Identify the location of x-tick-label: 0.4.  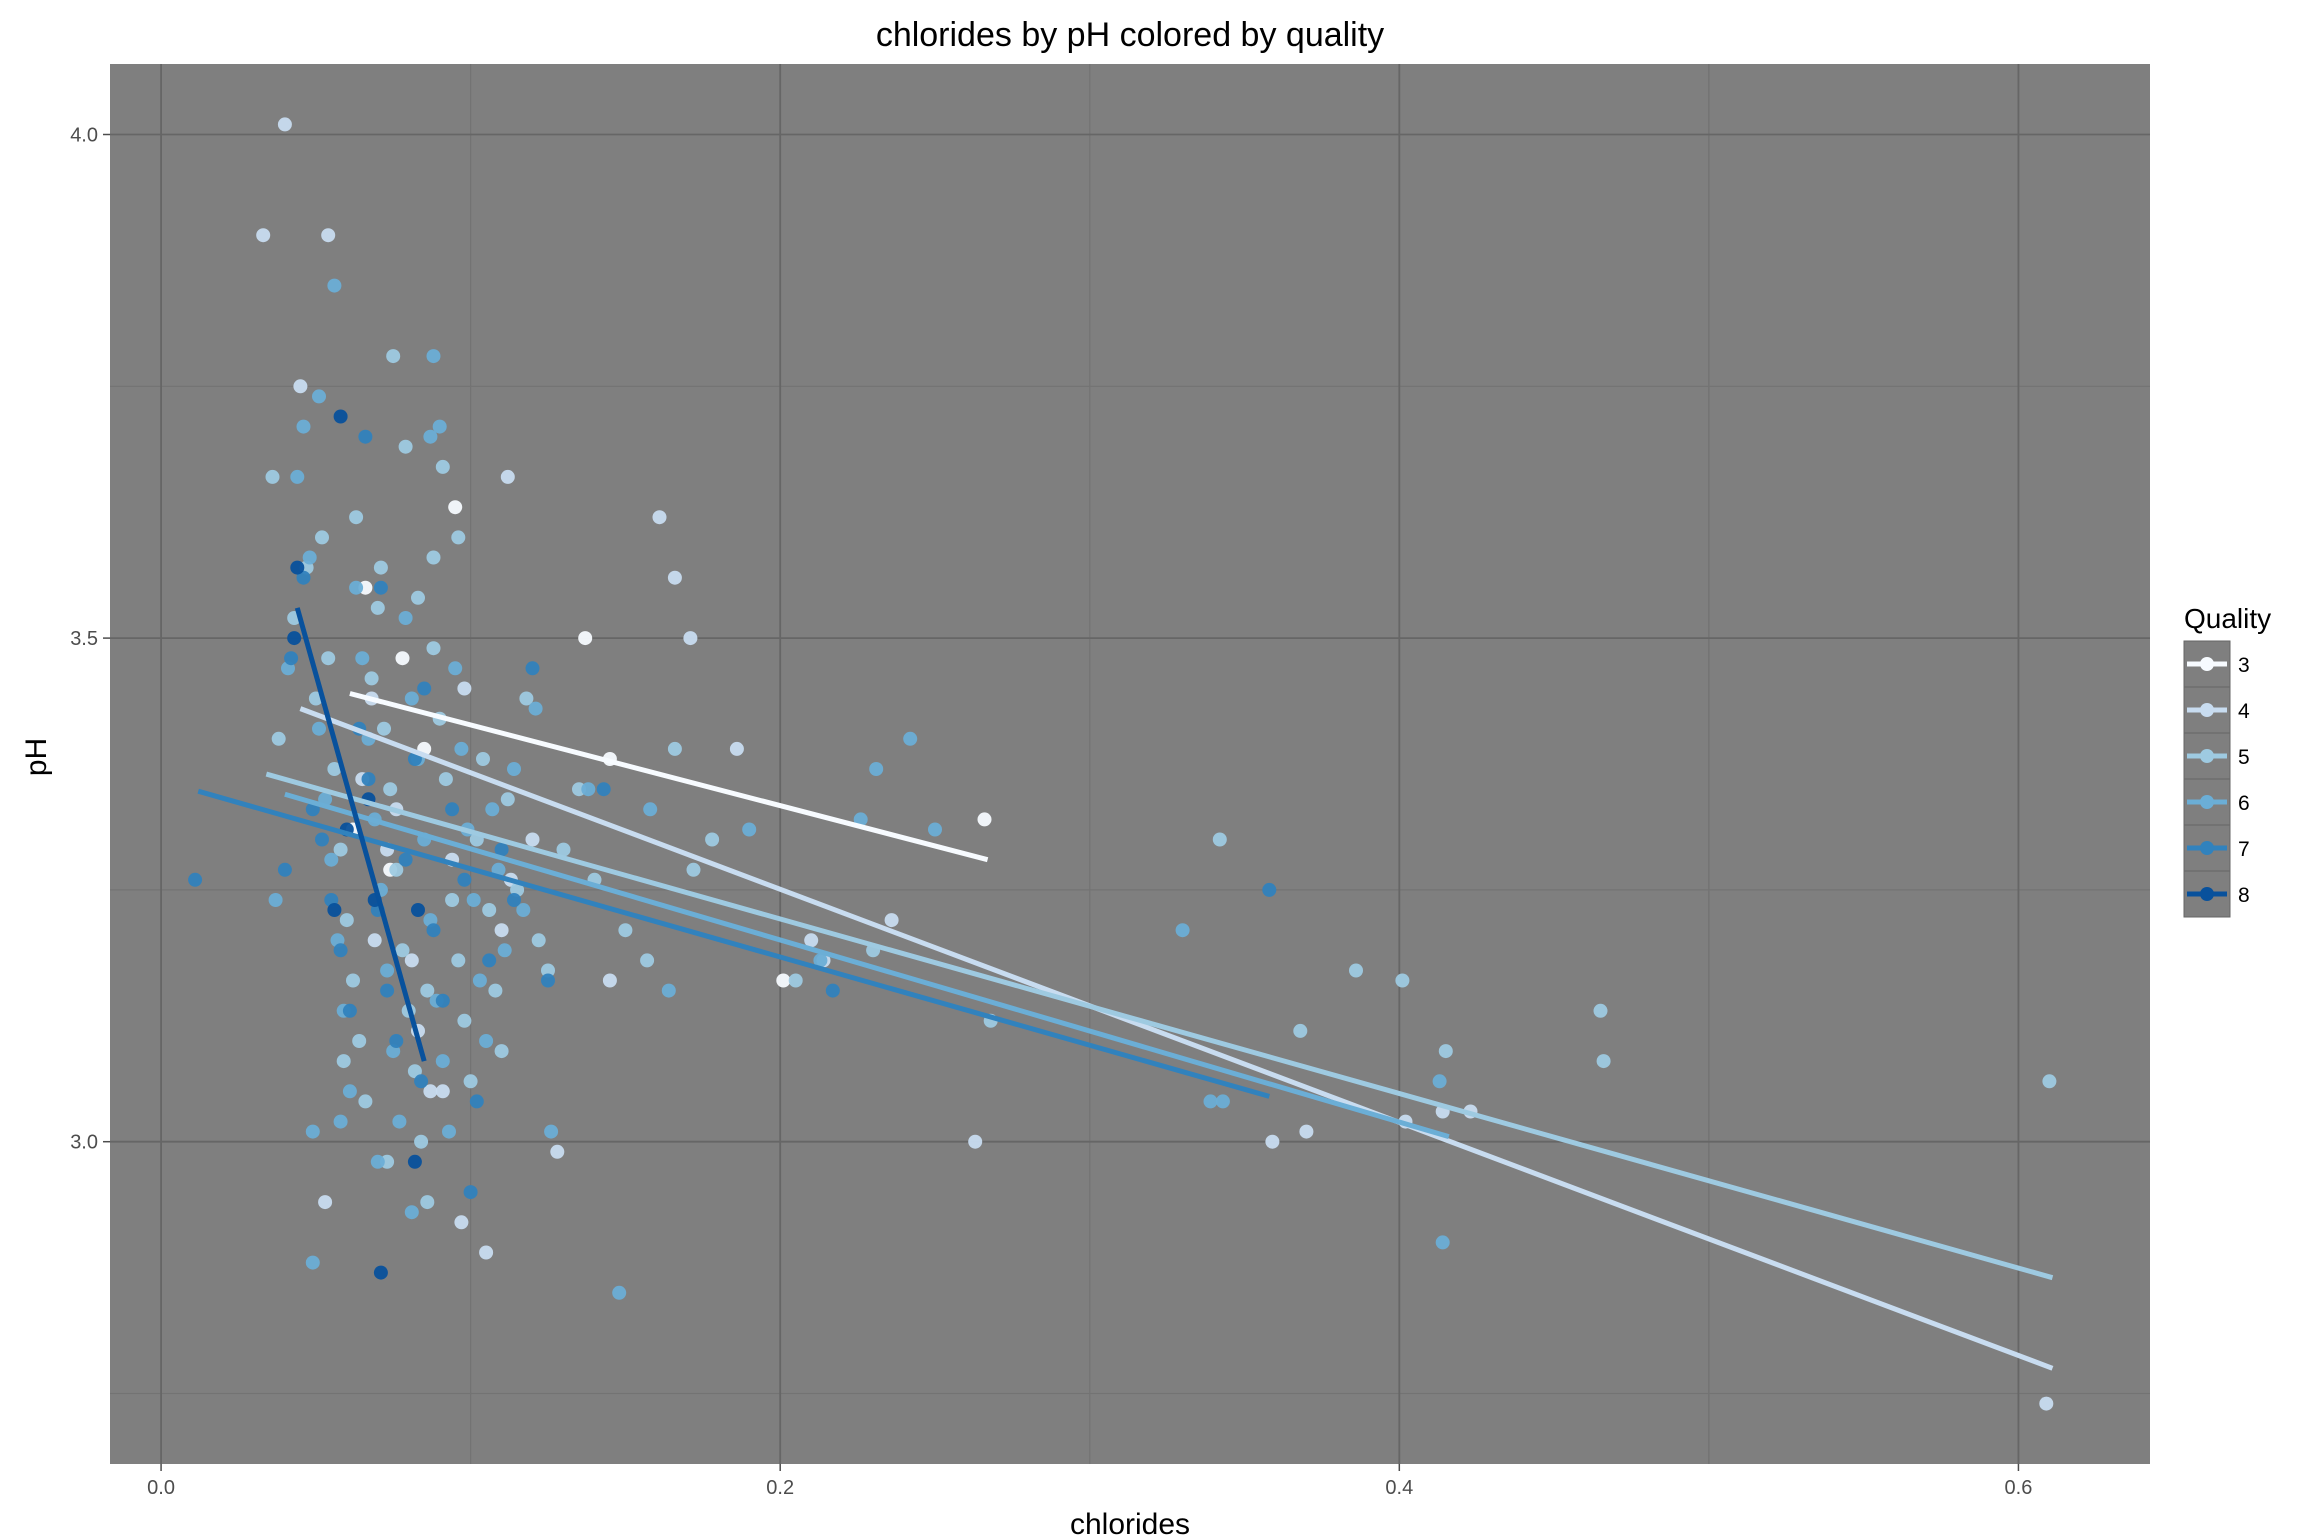
(1399, 1488).